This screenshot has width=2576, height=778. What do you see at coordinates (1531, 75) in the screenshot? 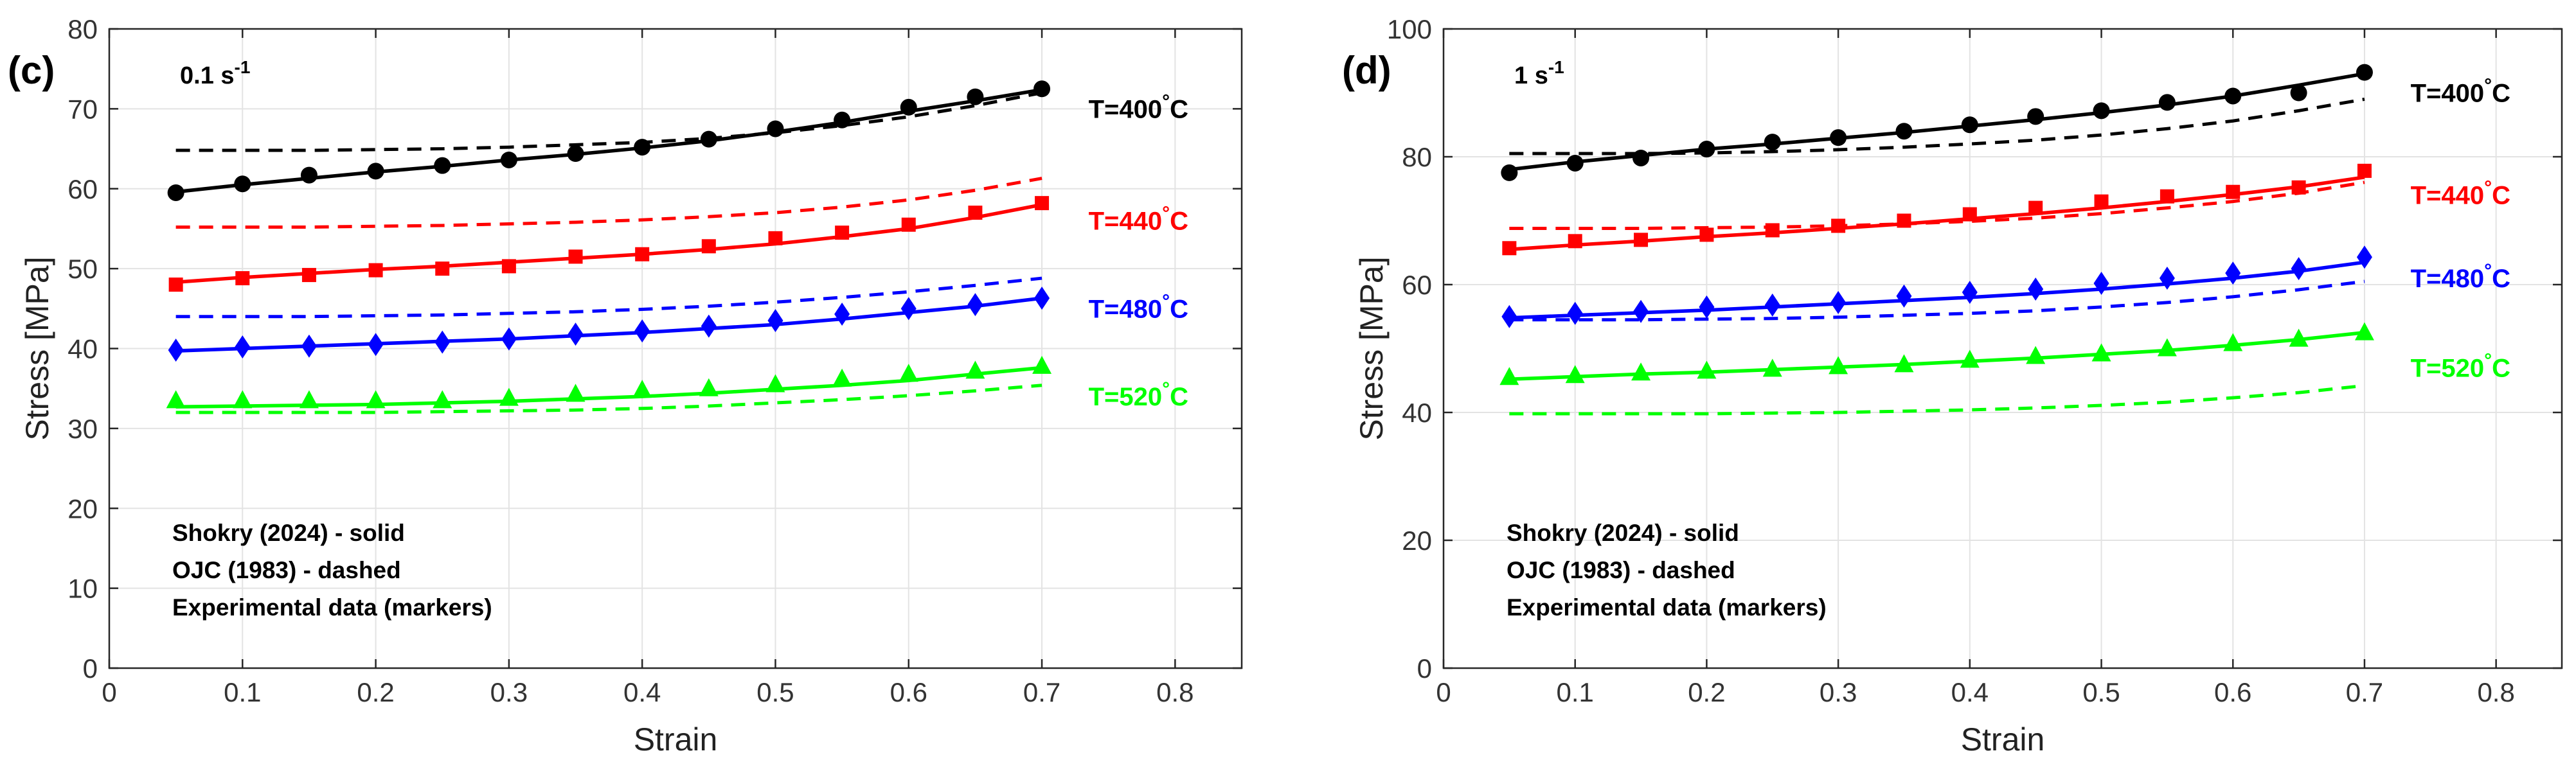
I see `strain-rate-base: 1 s` at bounding box center [1531, 75].